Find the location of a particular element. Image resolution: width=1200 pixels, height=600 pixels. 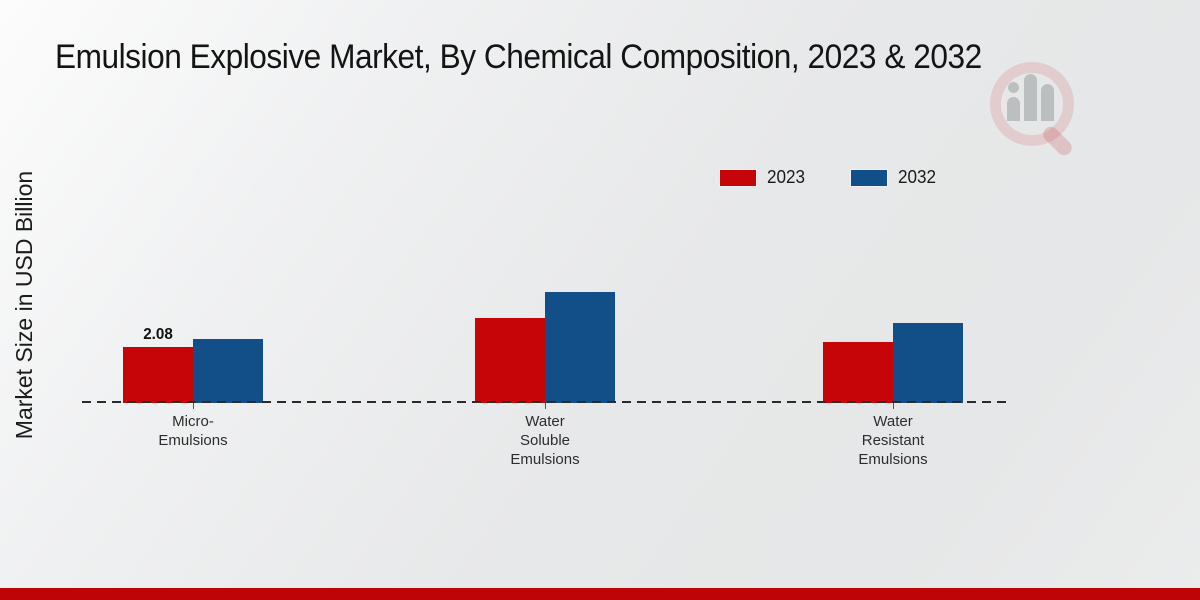

x-axis-baseline is located at coordinates (544, 402).